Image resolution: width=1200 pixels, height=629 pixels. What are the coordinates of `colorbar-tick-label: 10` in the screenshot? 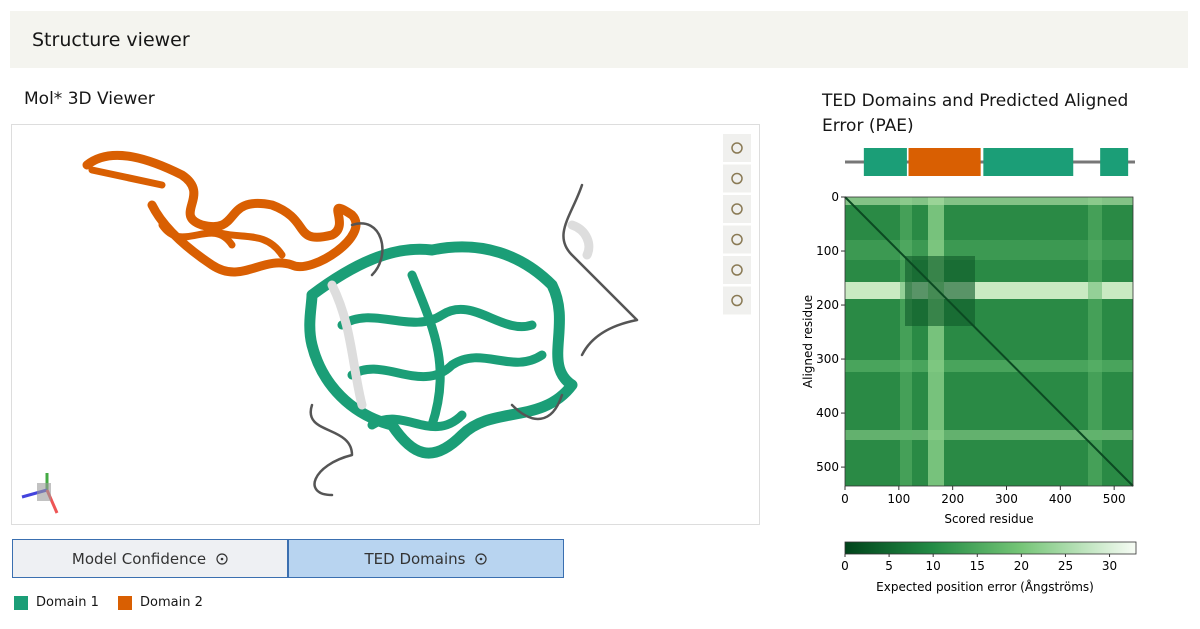 It's located at (933, 566).